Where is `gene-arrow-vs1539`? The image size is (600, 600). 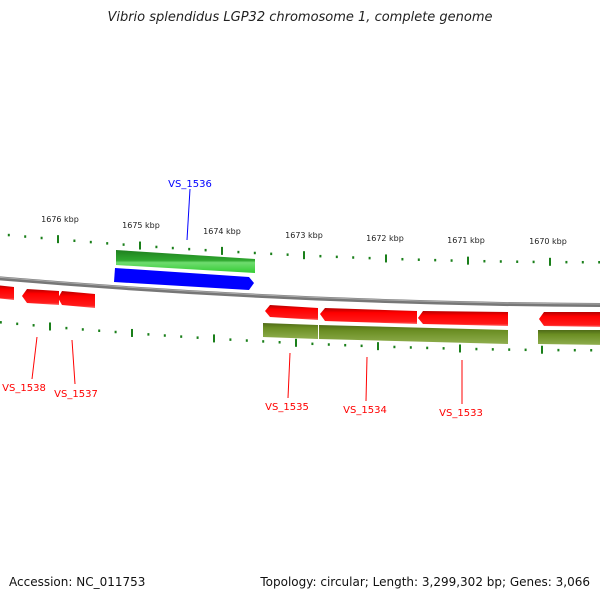 gene-arrow-vs1539 is located at coordinates (7, 292).